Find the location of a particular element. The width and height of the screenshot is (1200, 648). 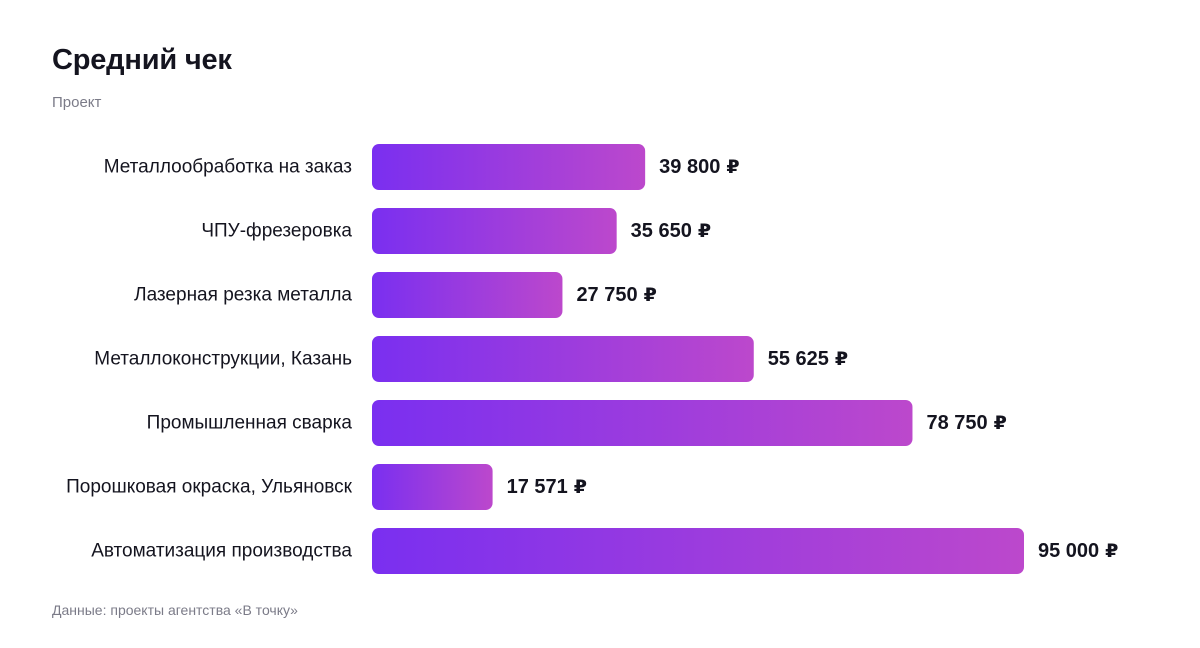

bar-row: Металлообработка на заказ 39 800 ₽ is located at coordinates (422, 167).